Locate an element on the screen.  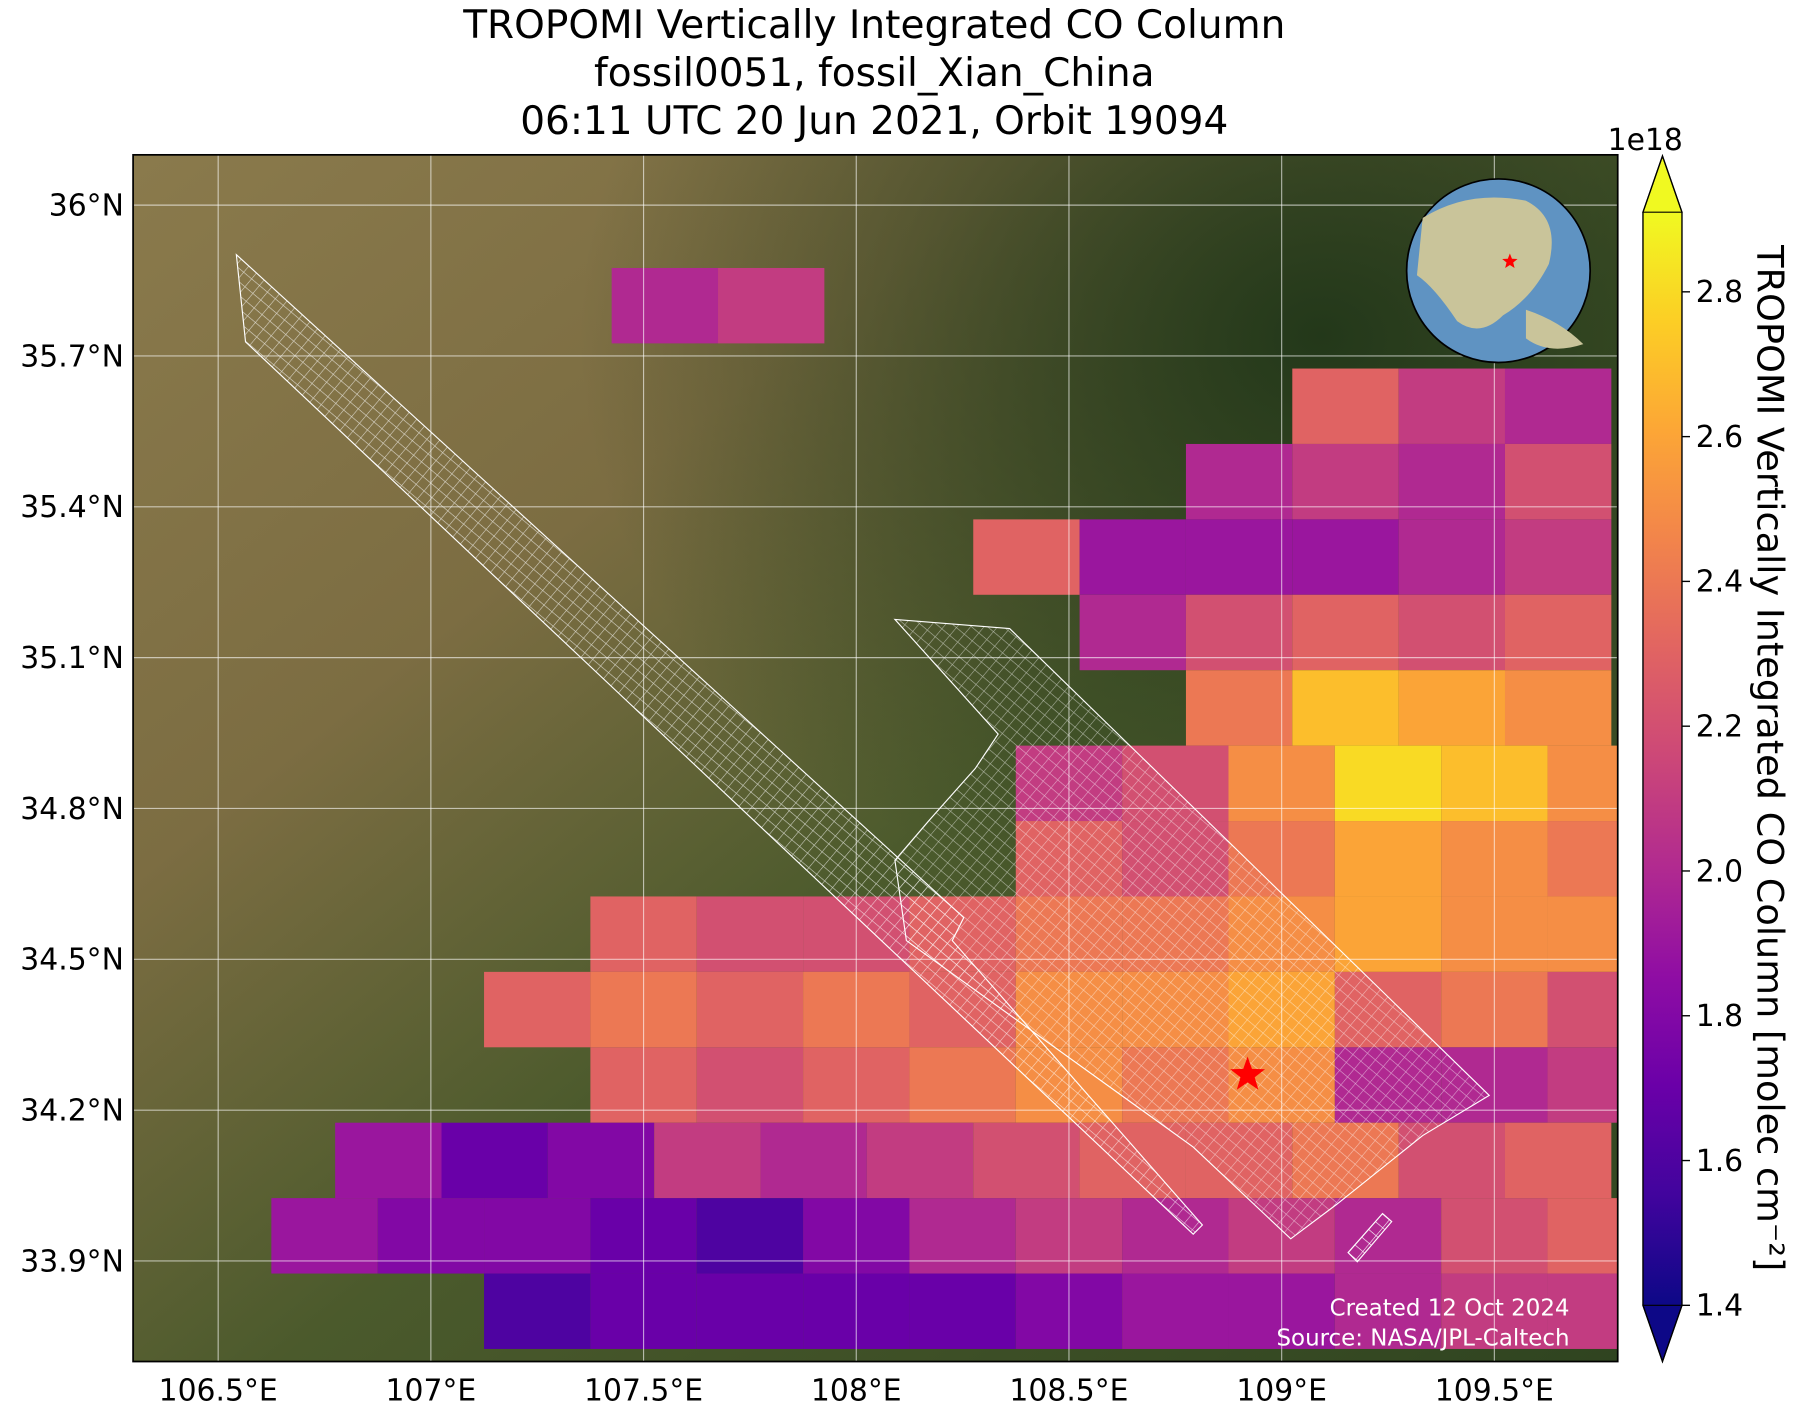
colorbar-tick-label: 2.0 is located at coordinates (1719, 871).